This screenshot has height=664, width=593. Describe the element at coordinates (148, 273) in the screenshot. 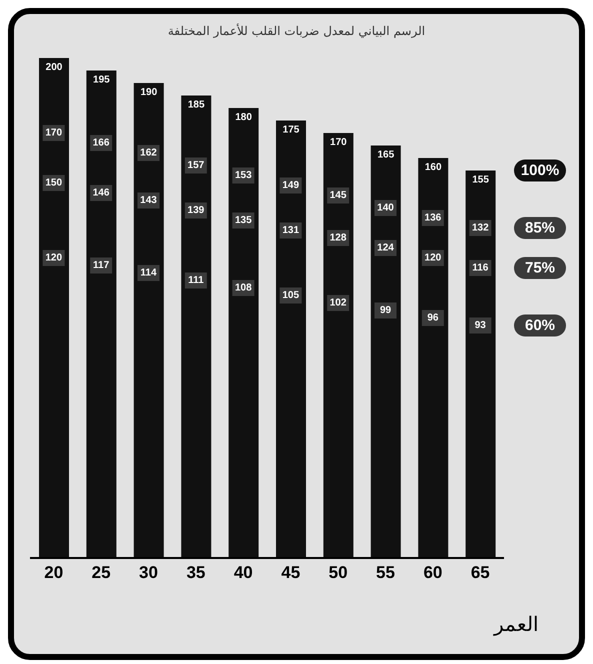

I see `data-label: 114` at that location.